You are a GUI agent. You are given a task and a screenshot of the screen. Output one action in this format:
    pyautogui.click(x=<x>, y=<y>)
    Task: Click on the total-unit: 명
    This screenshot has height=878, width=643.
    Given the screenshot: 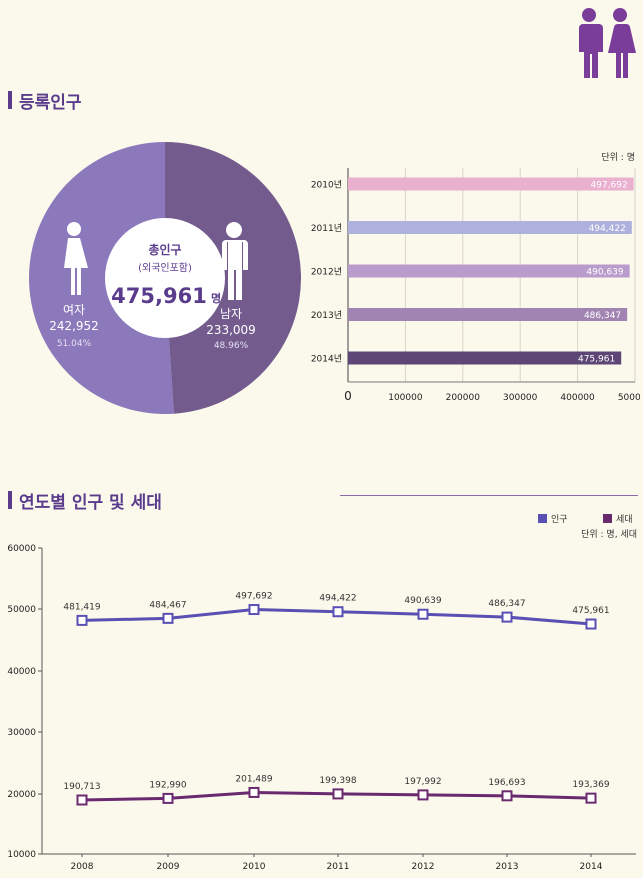 What is the action you would take?
    pyautogui.click(x=216, y=298)
    